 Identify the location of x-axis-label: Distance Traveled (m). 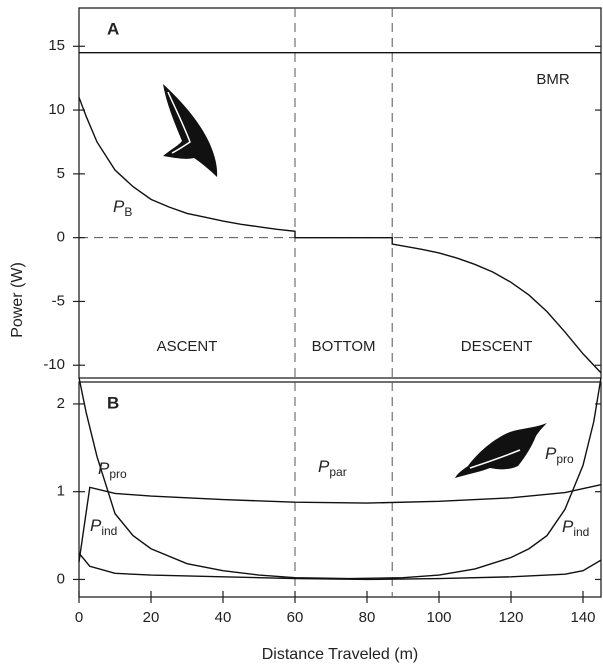
(340, 654).